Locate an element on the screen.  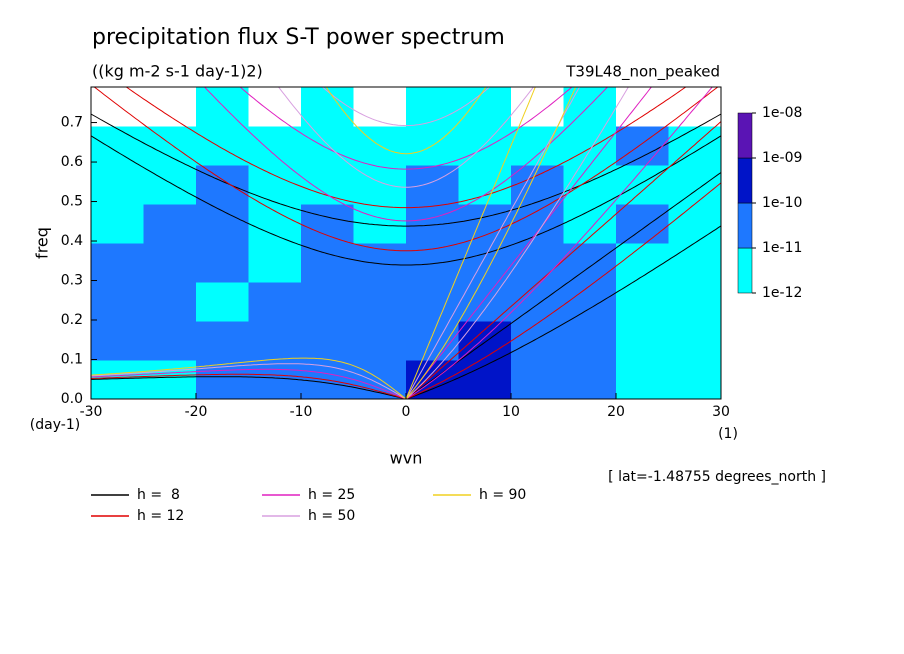
y-tick-label: 0.7 is located at coordinates (72, 123).